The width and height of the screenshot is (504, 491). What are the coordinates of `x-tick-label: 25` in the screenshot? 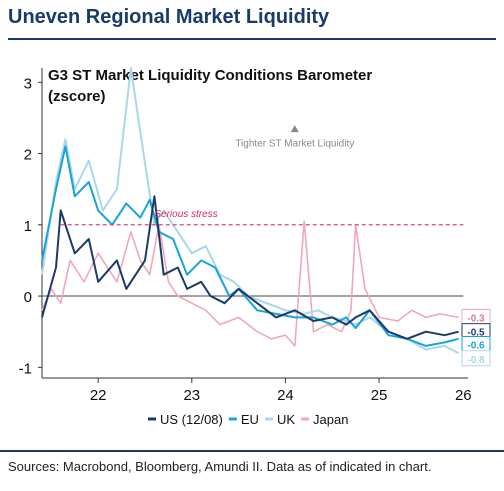 It's located at (379, 395).